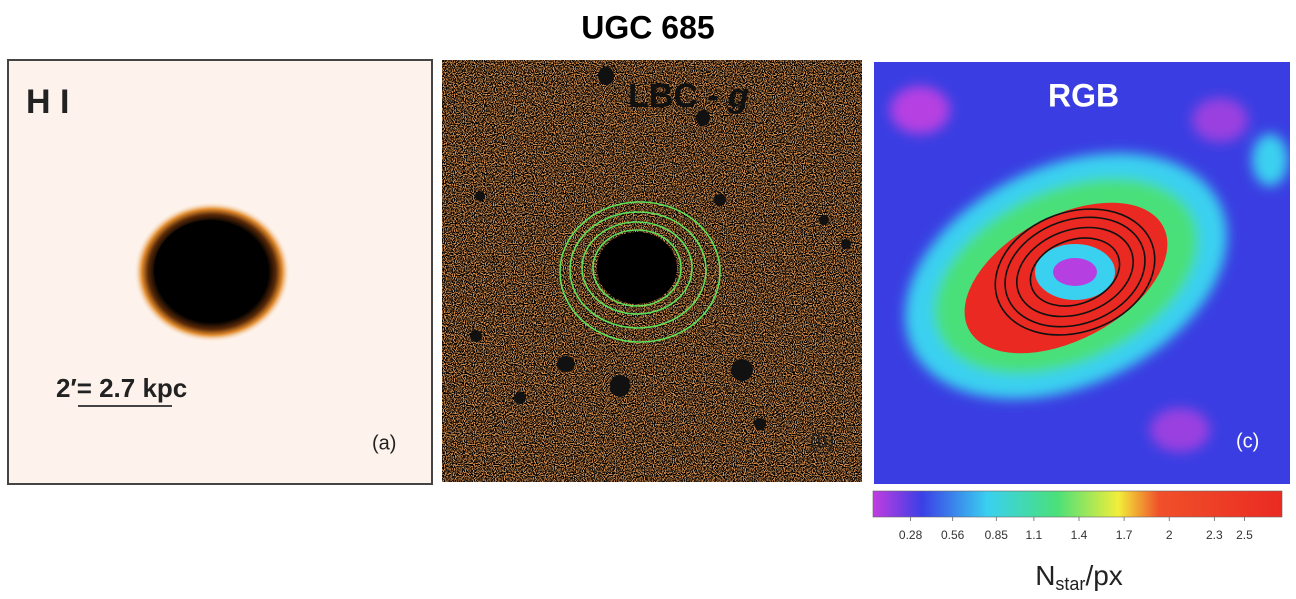  I want to click on panel-tag: (a), so click(384, 443).